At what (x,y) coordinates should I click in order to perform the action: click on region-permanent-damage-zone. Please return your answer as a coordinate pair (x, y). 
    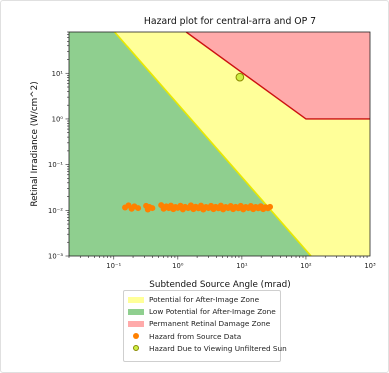
    Looking at the image, I should click on (278, 75).